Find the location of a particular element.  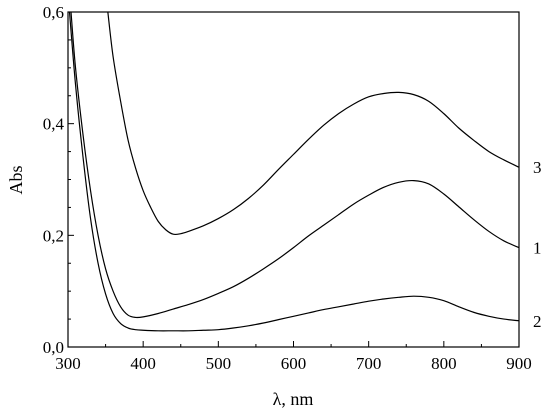

series-labels: 3 1 2 is located at coordinates (537, 244).